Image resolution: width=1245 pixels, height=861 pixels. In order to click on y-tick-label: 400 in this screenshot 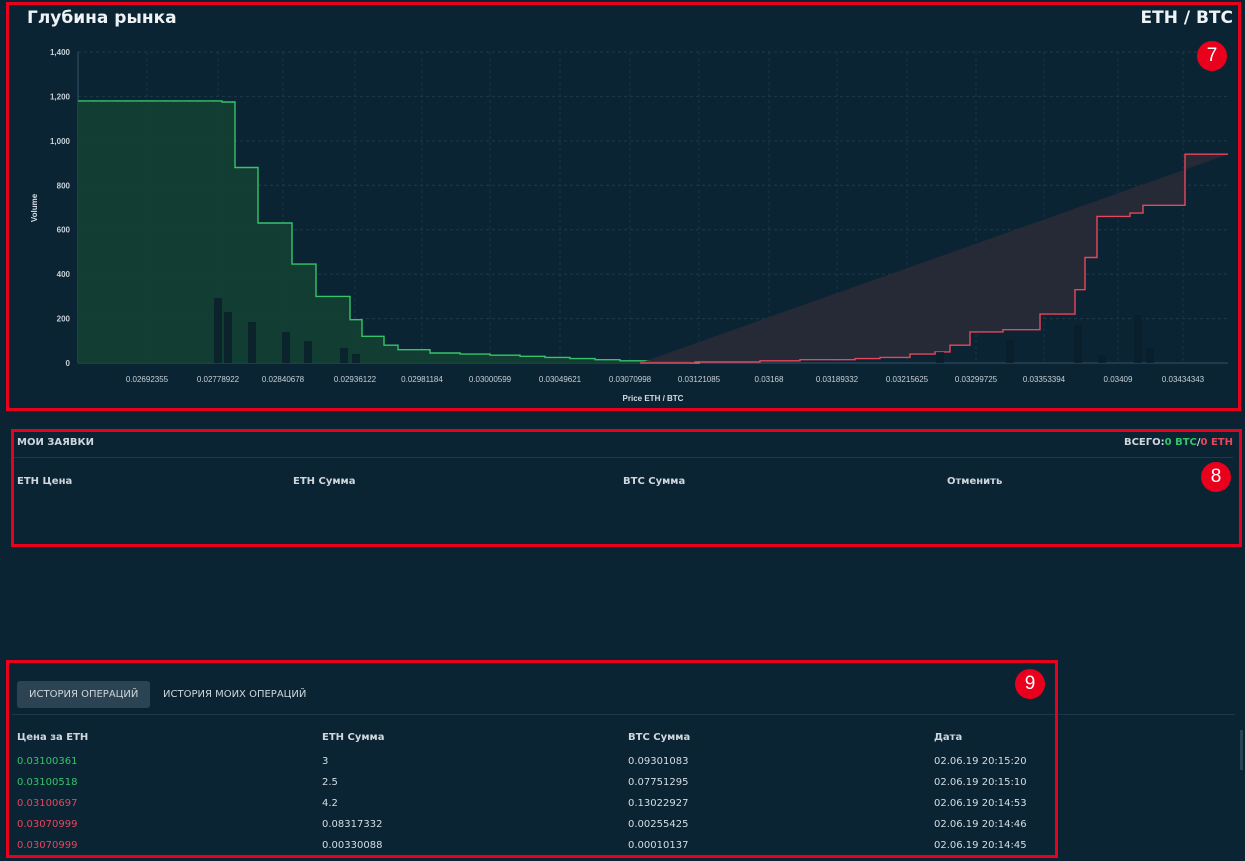, I will do `click(64, 274)`.